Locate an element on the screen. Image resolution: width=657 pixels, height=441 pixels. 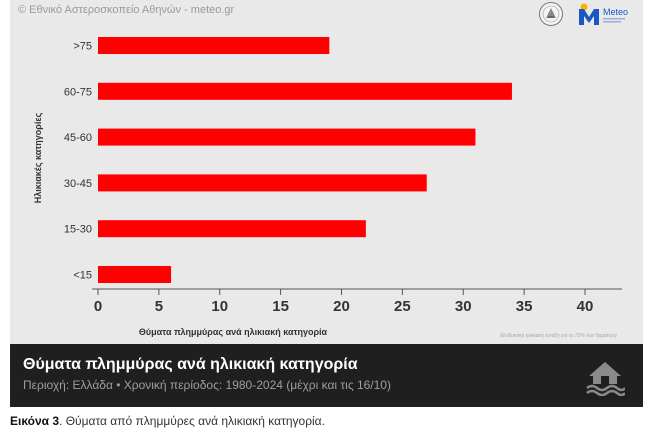
x-tick-label: 40 is located at coordinates (585, 306).